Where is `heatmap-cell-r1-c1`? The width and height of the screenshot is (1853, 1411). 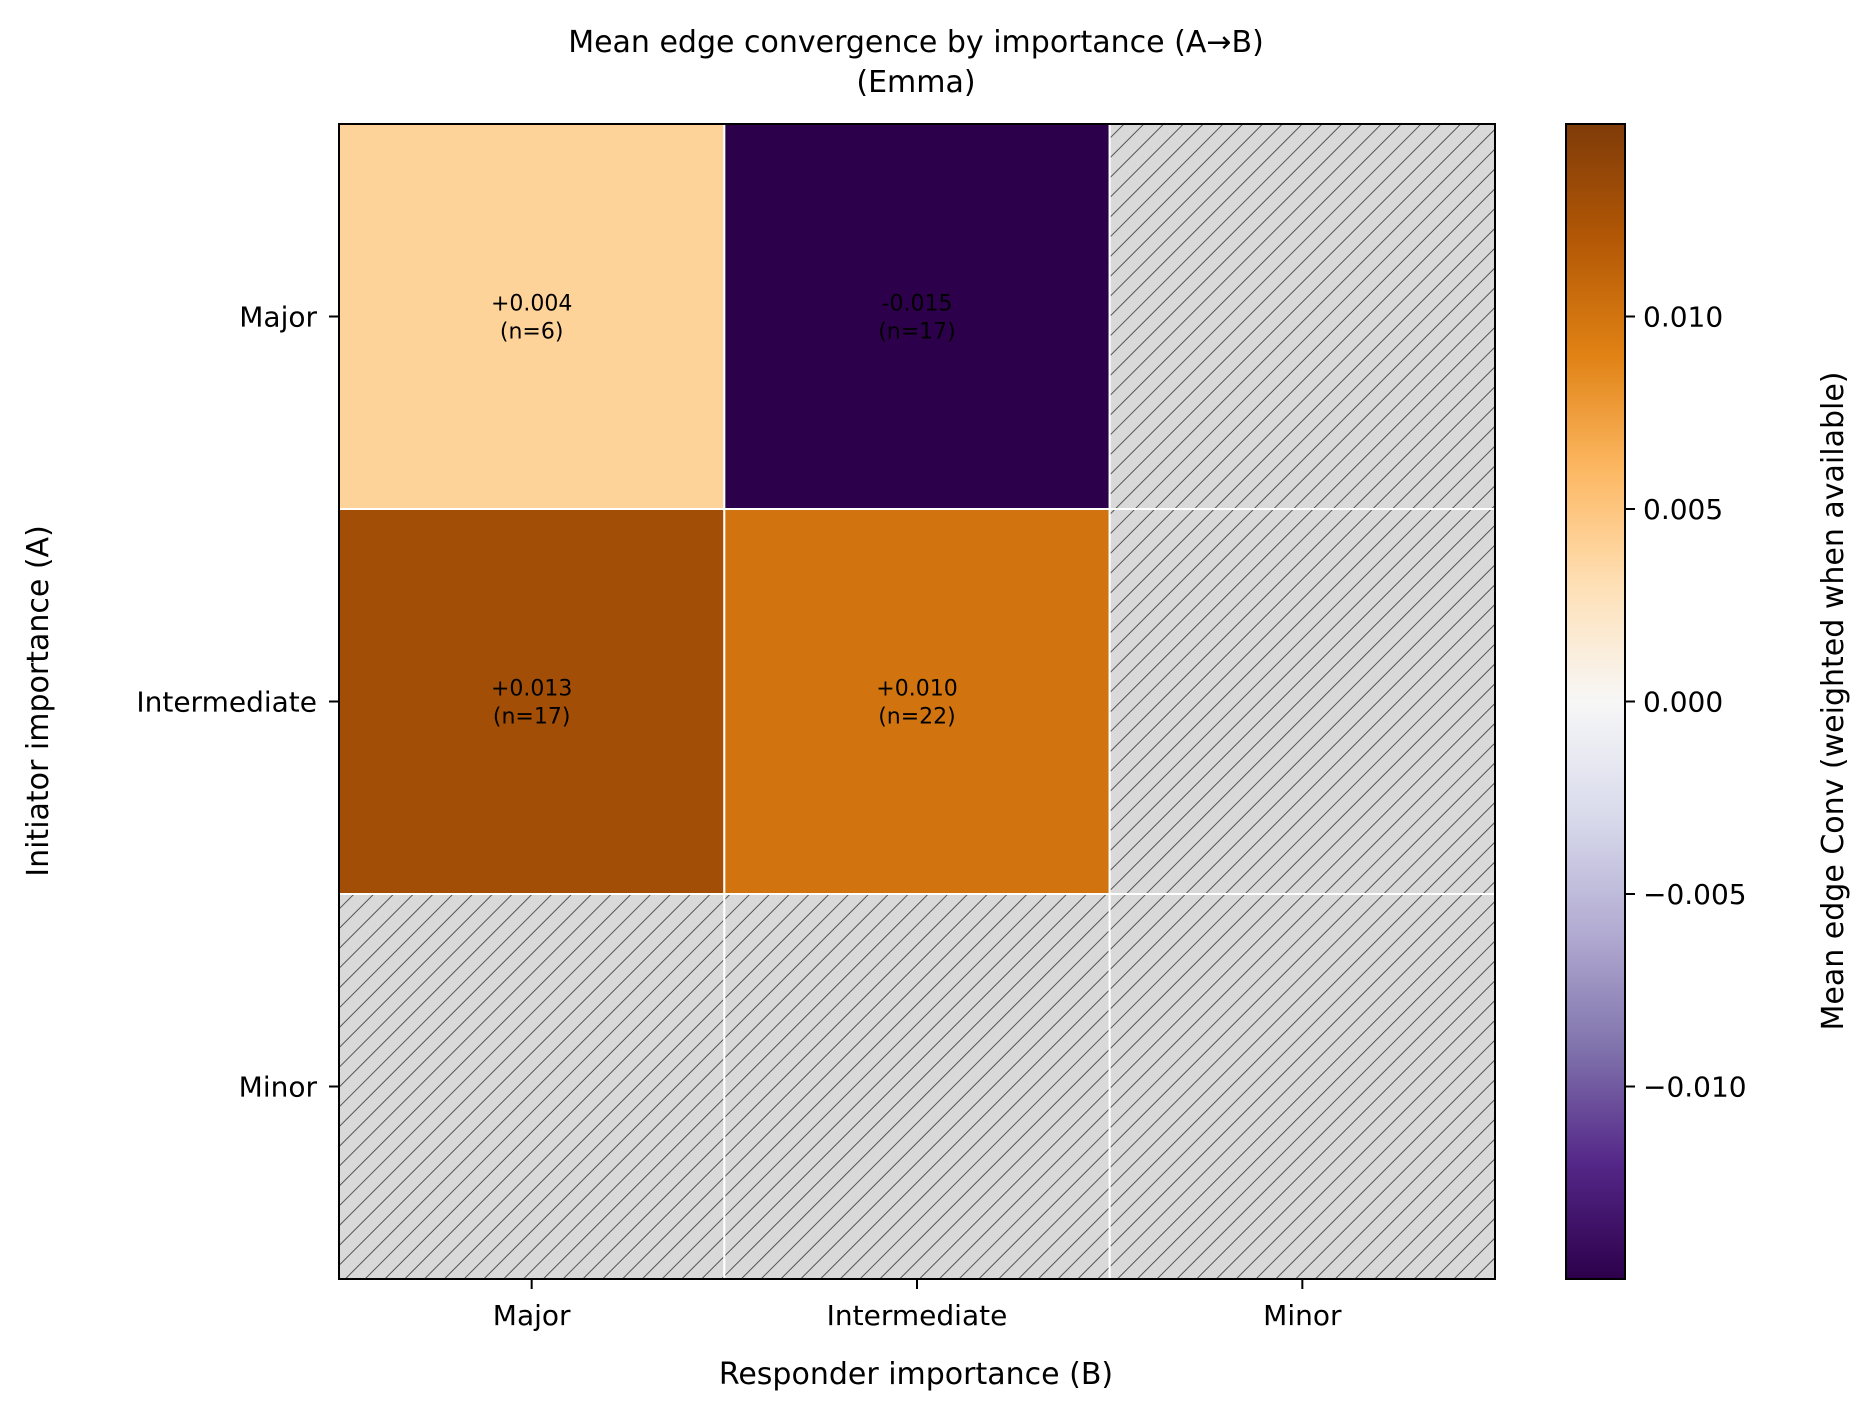 heatmap-cell-r1-c1 is located at coordinates (917, 701).